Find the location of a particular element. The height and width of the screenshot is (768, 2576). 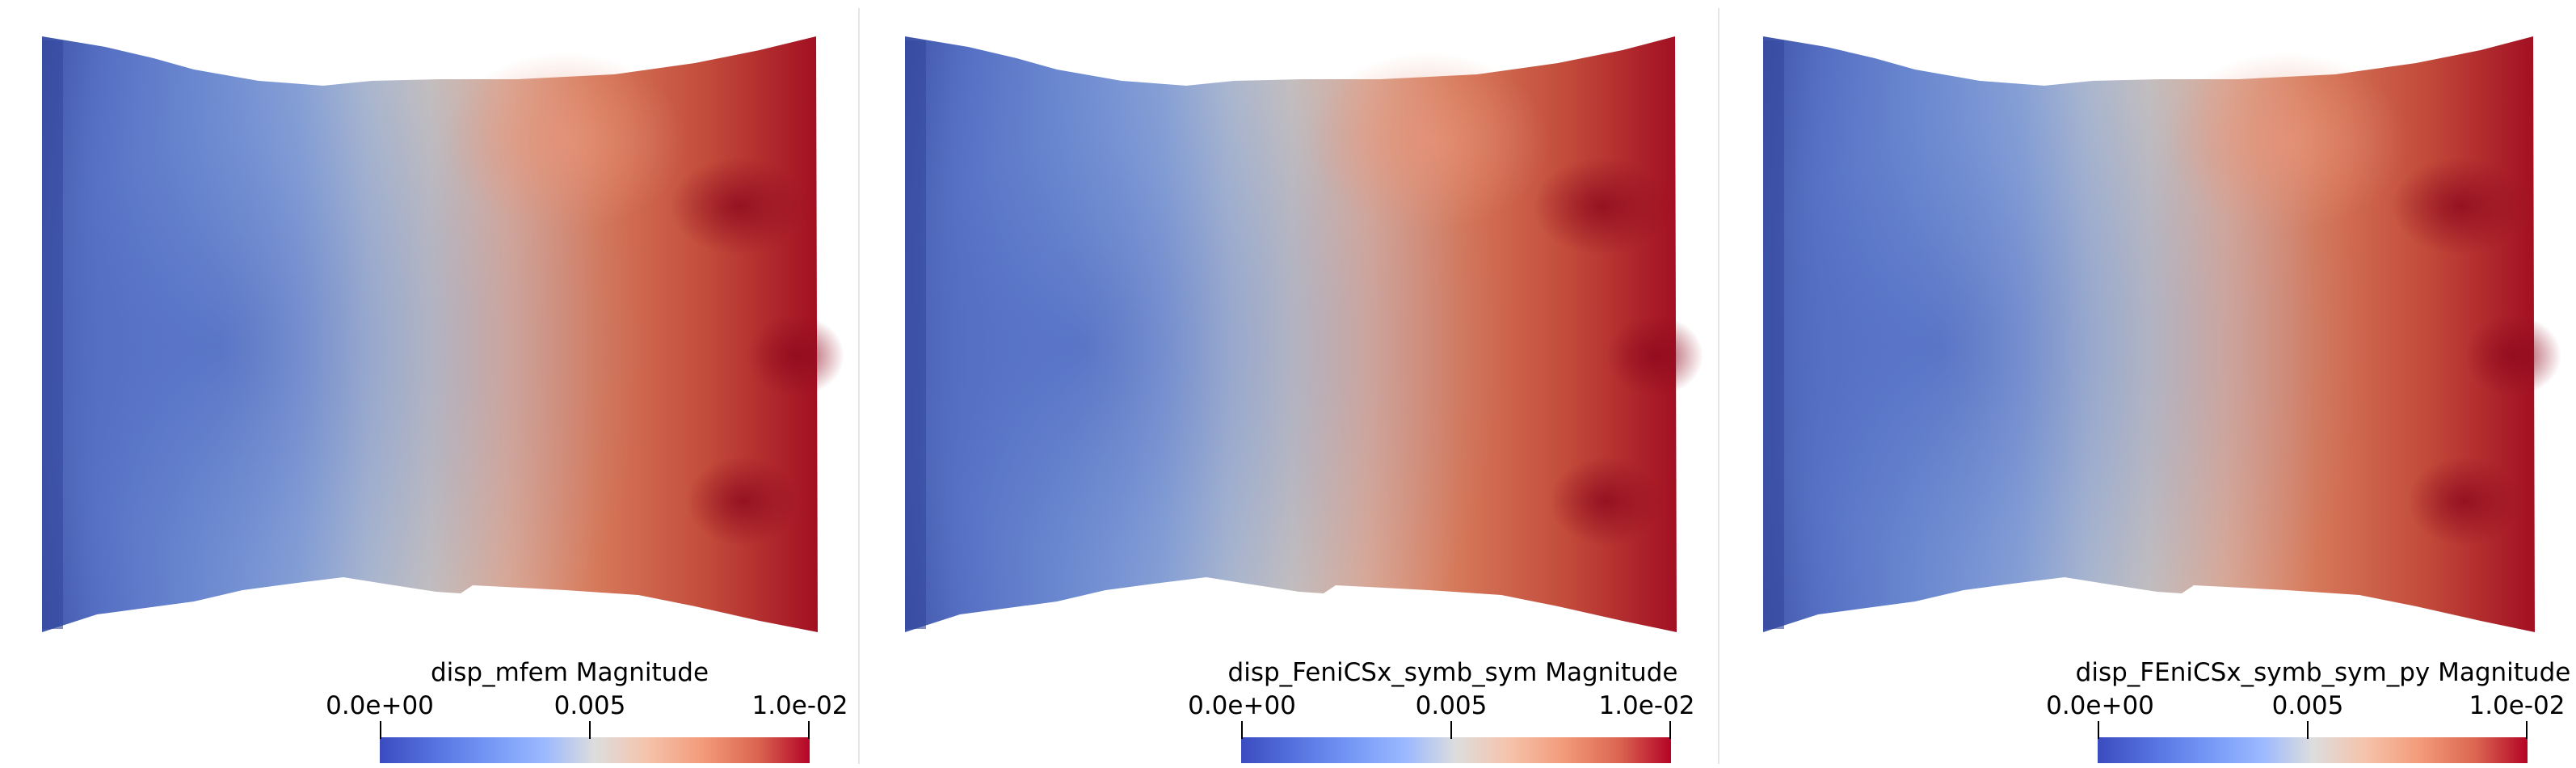

colorbar-title: disp_mfem Magnitude is located at coordinates (570, 672).